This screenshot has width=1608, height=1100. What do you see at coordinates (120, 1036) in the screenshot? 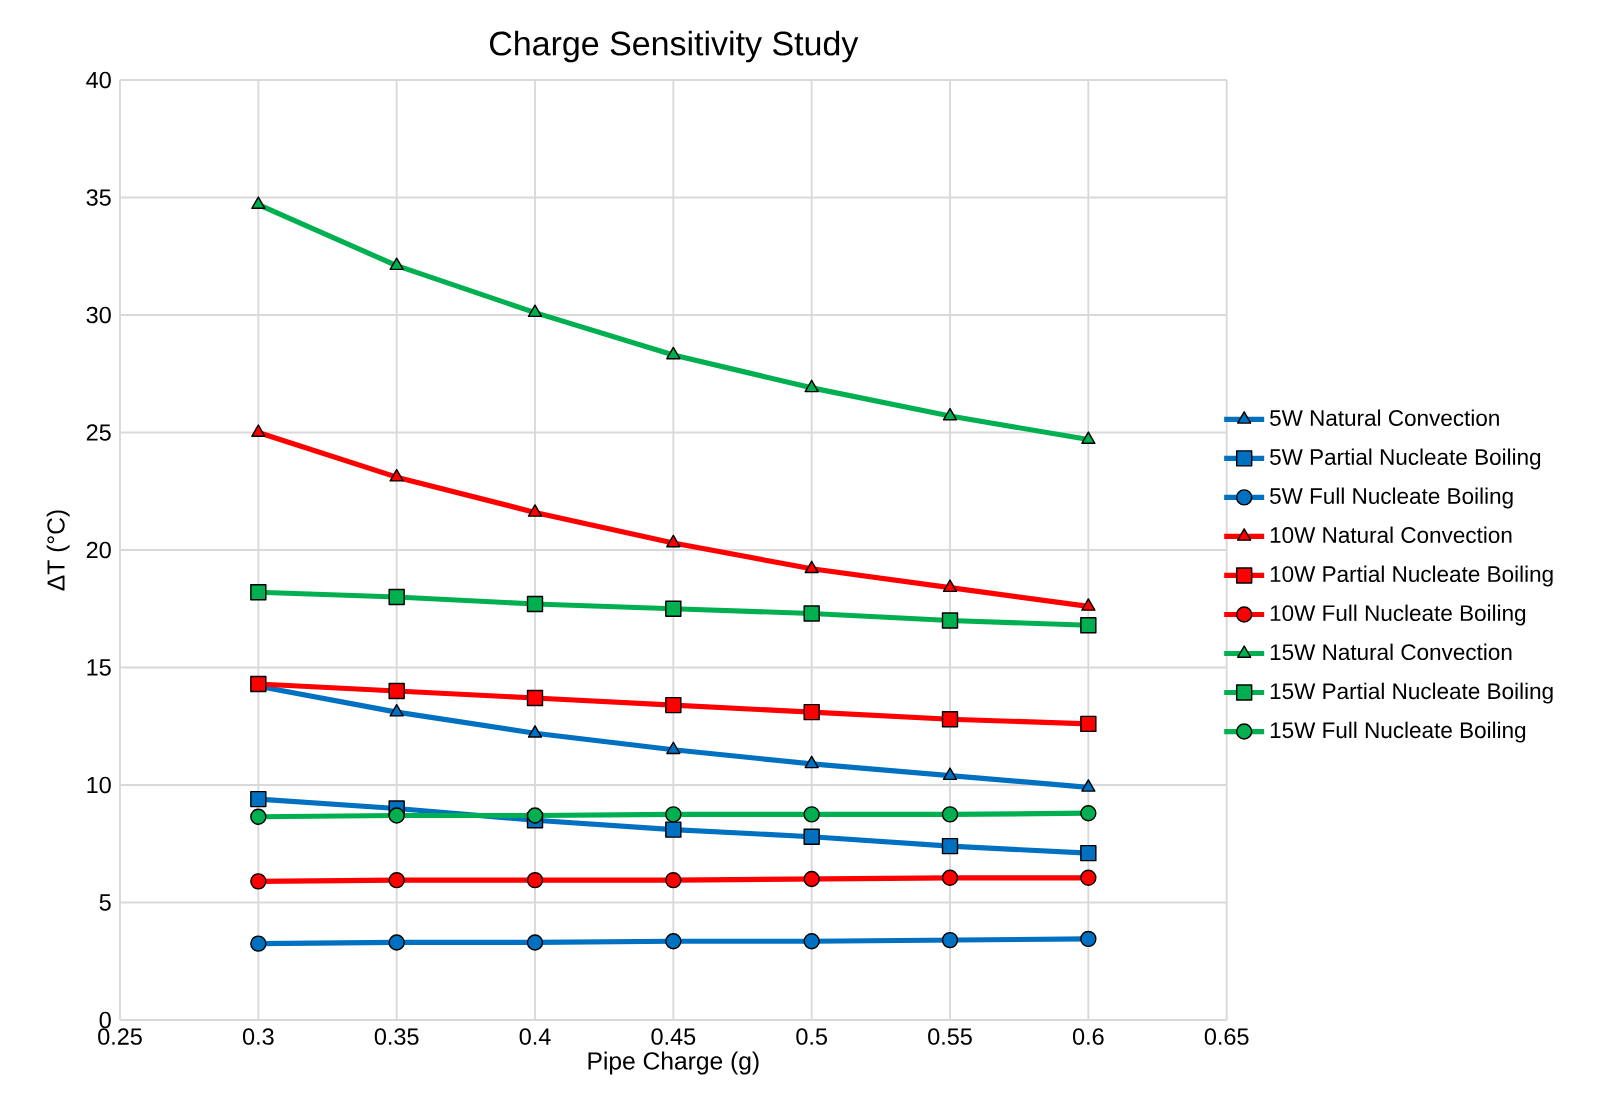
I see `x-tick-label: 0.25` at bounding box center [120, 1036].